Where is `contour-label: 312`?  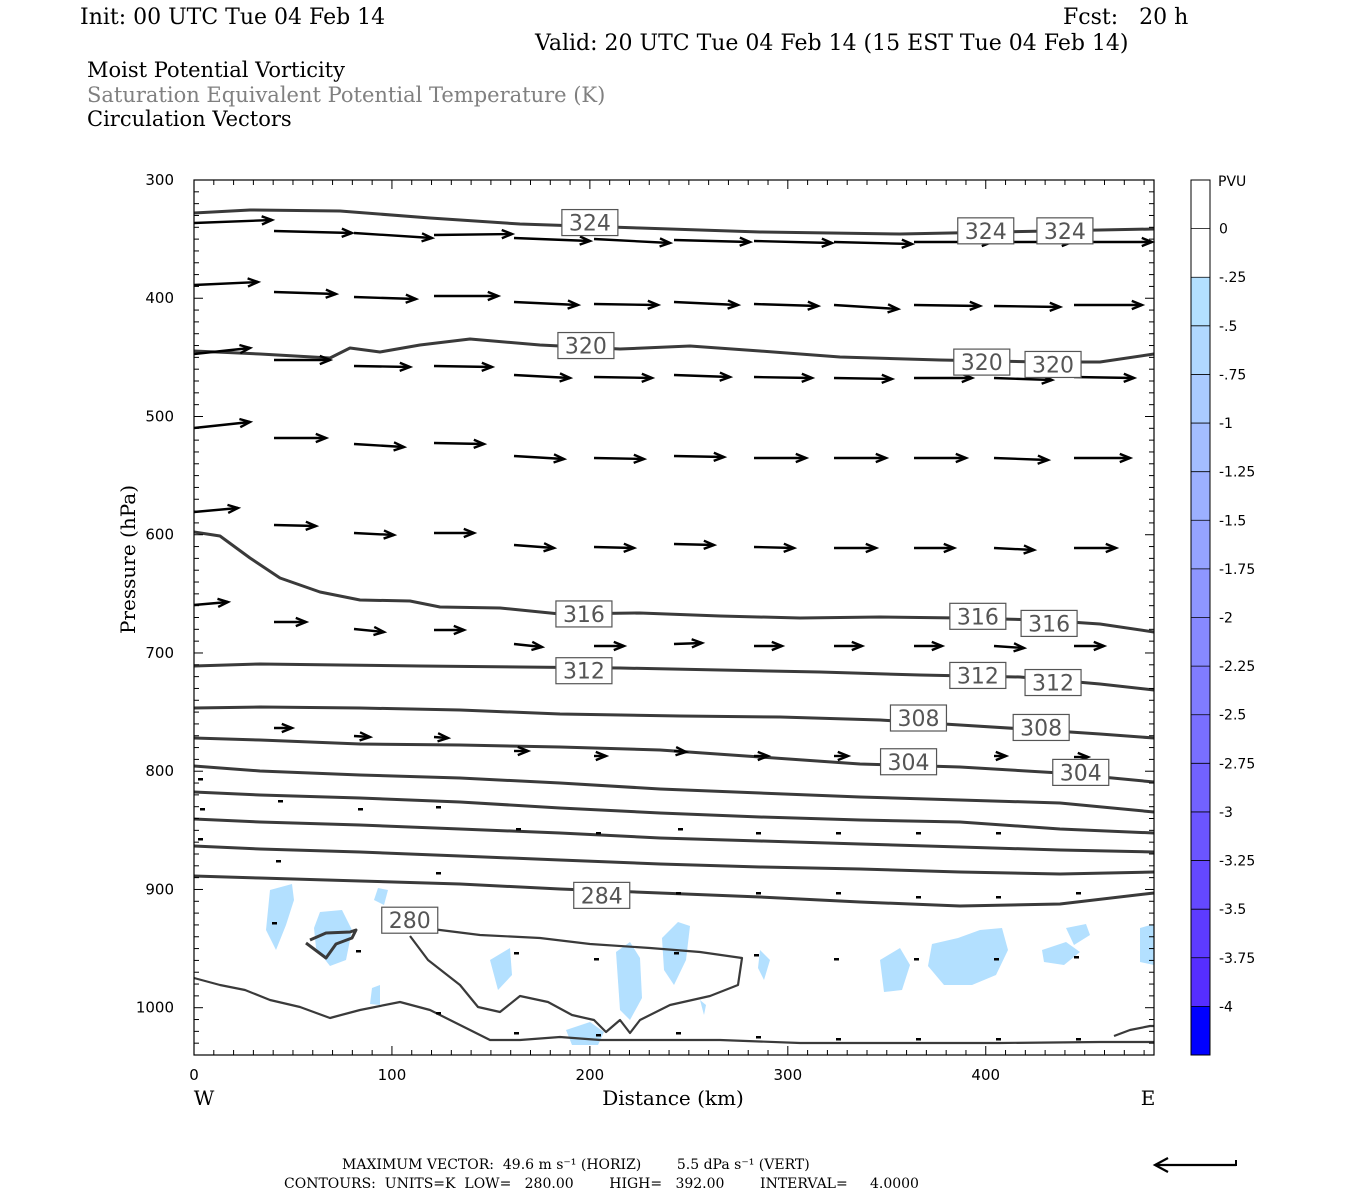 contour-label: 312 is located at coordinates (584, 671).